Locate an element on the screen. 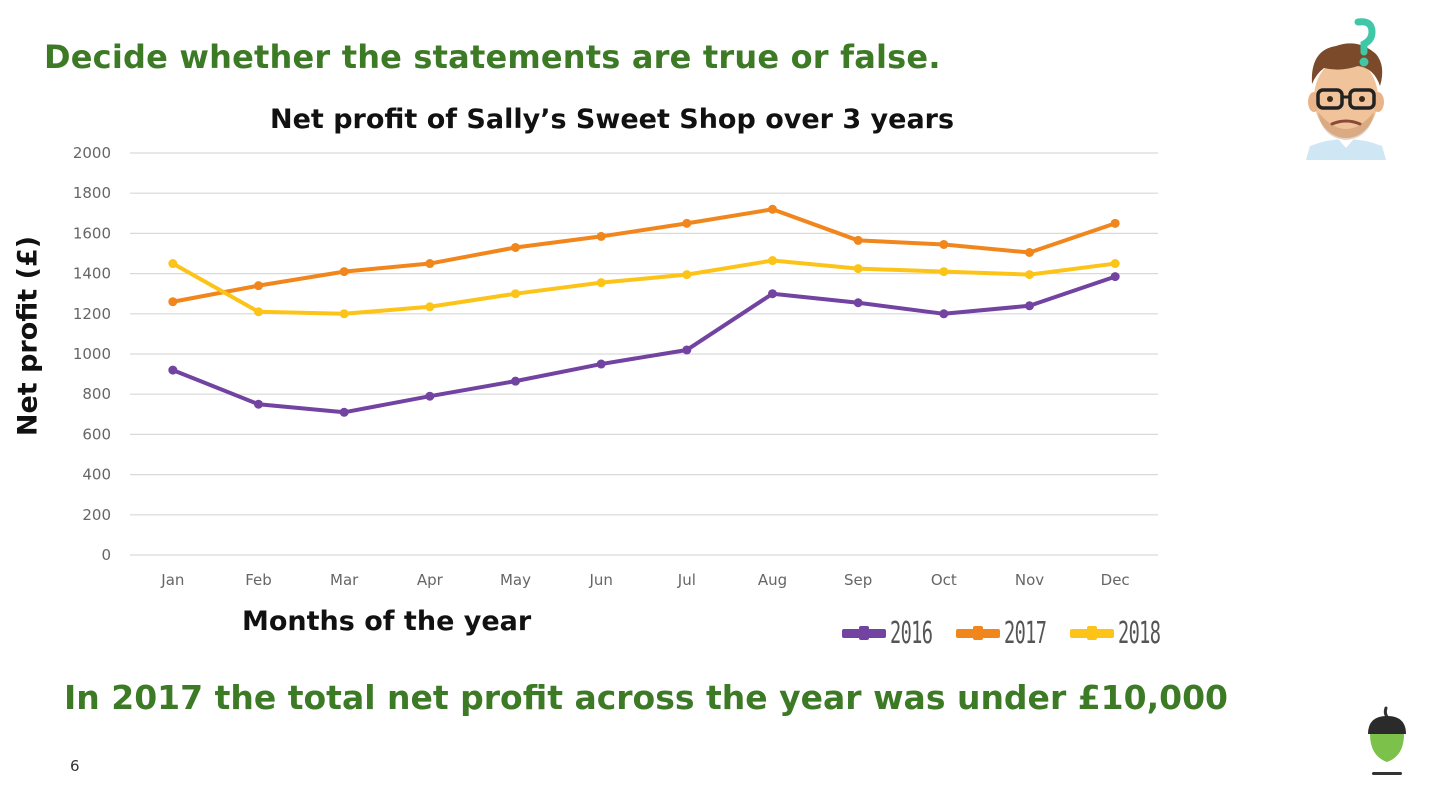  y-tick-label: 200 is located at coordinates (96, 515).